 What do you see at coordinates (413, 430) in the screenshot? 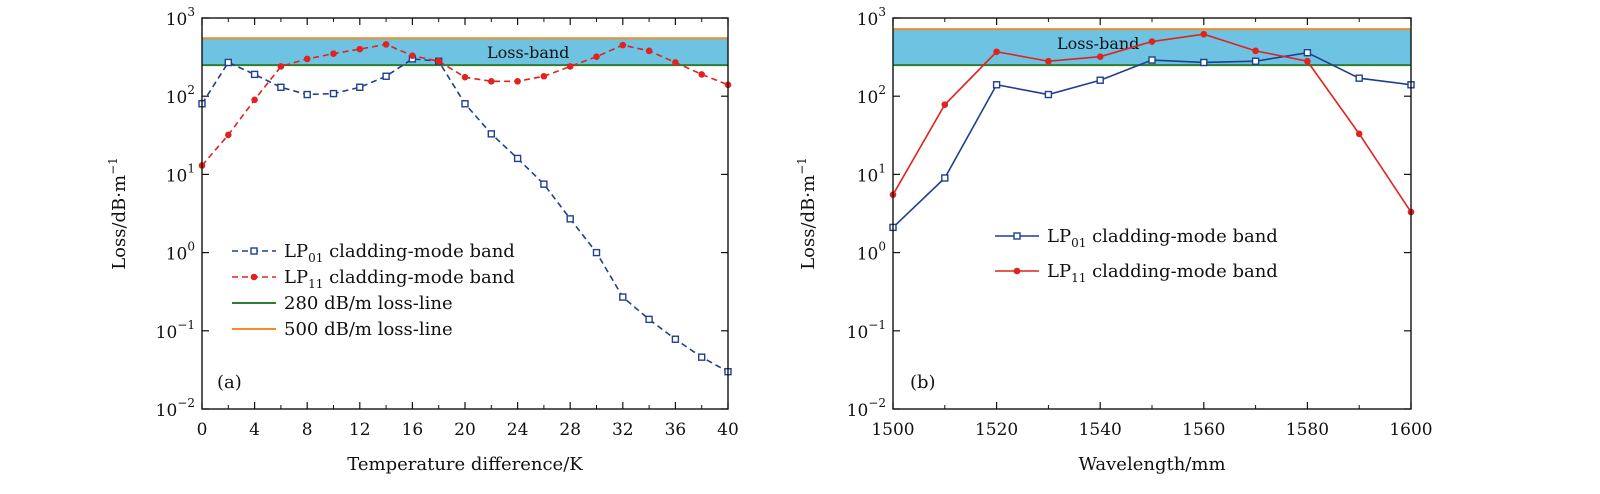
I see `x-tick-label: 16` at bounding box center [413, 430].